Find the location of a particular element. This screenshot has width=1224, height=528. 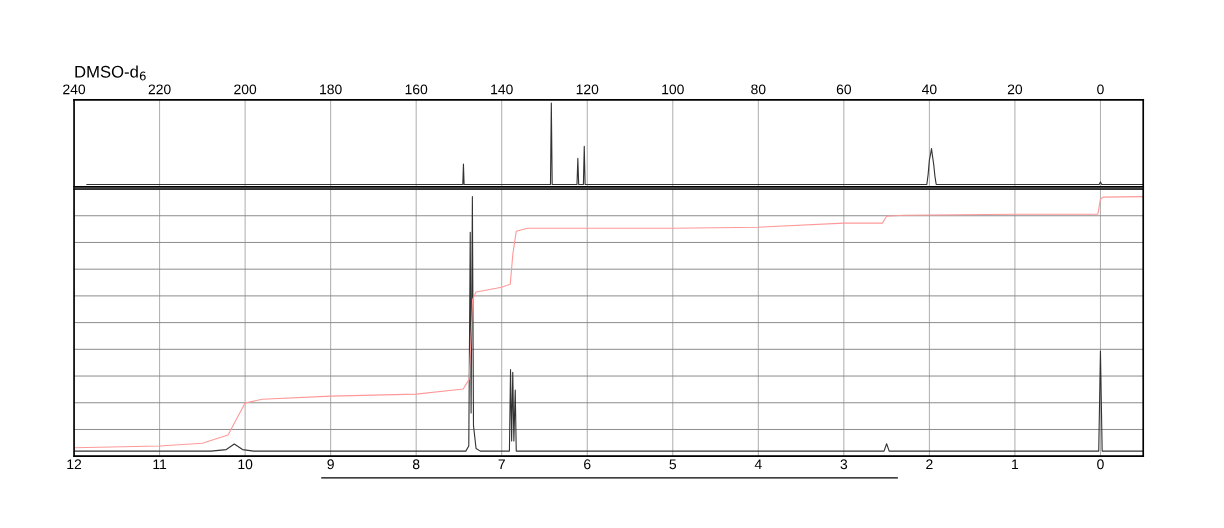

x-tick-label: 120 is located at coordinates (587, 89).